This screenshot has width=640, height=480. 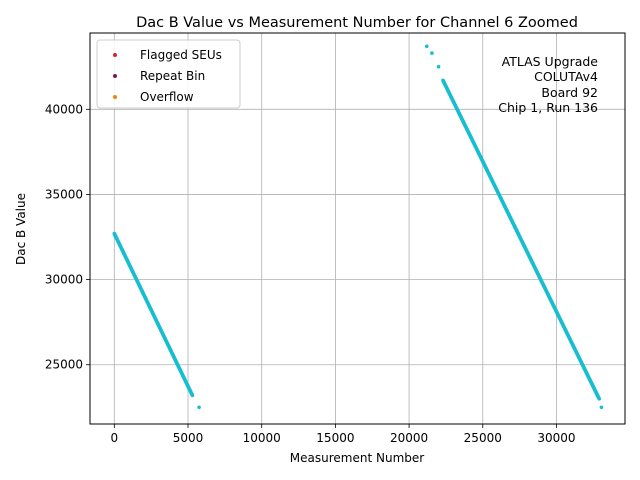 What do you see at coordinates (115, 55) in the screenshot?
I see `legend-marker-flagged-seus` at bounding box center [115, 55].